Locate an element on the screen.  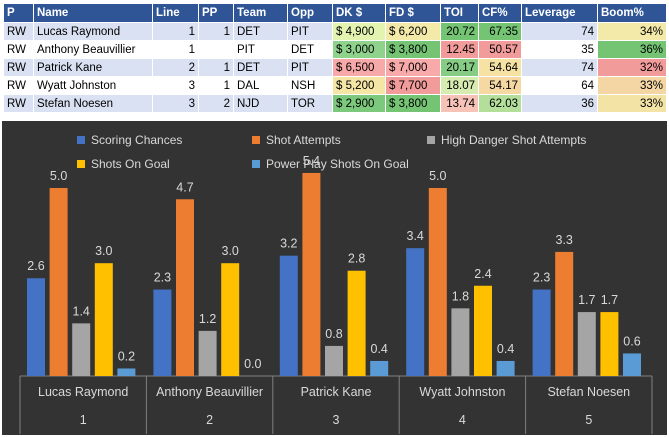
cell-boom: 33% is located at coordinates (632, 85).